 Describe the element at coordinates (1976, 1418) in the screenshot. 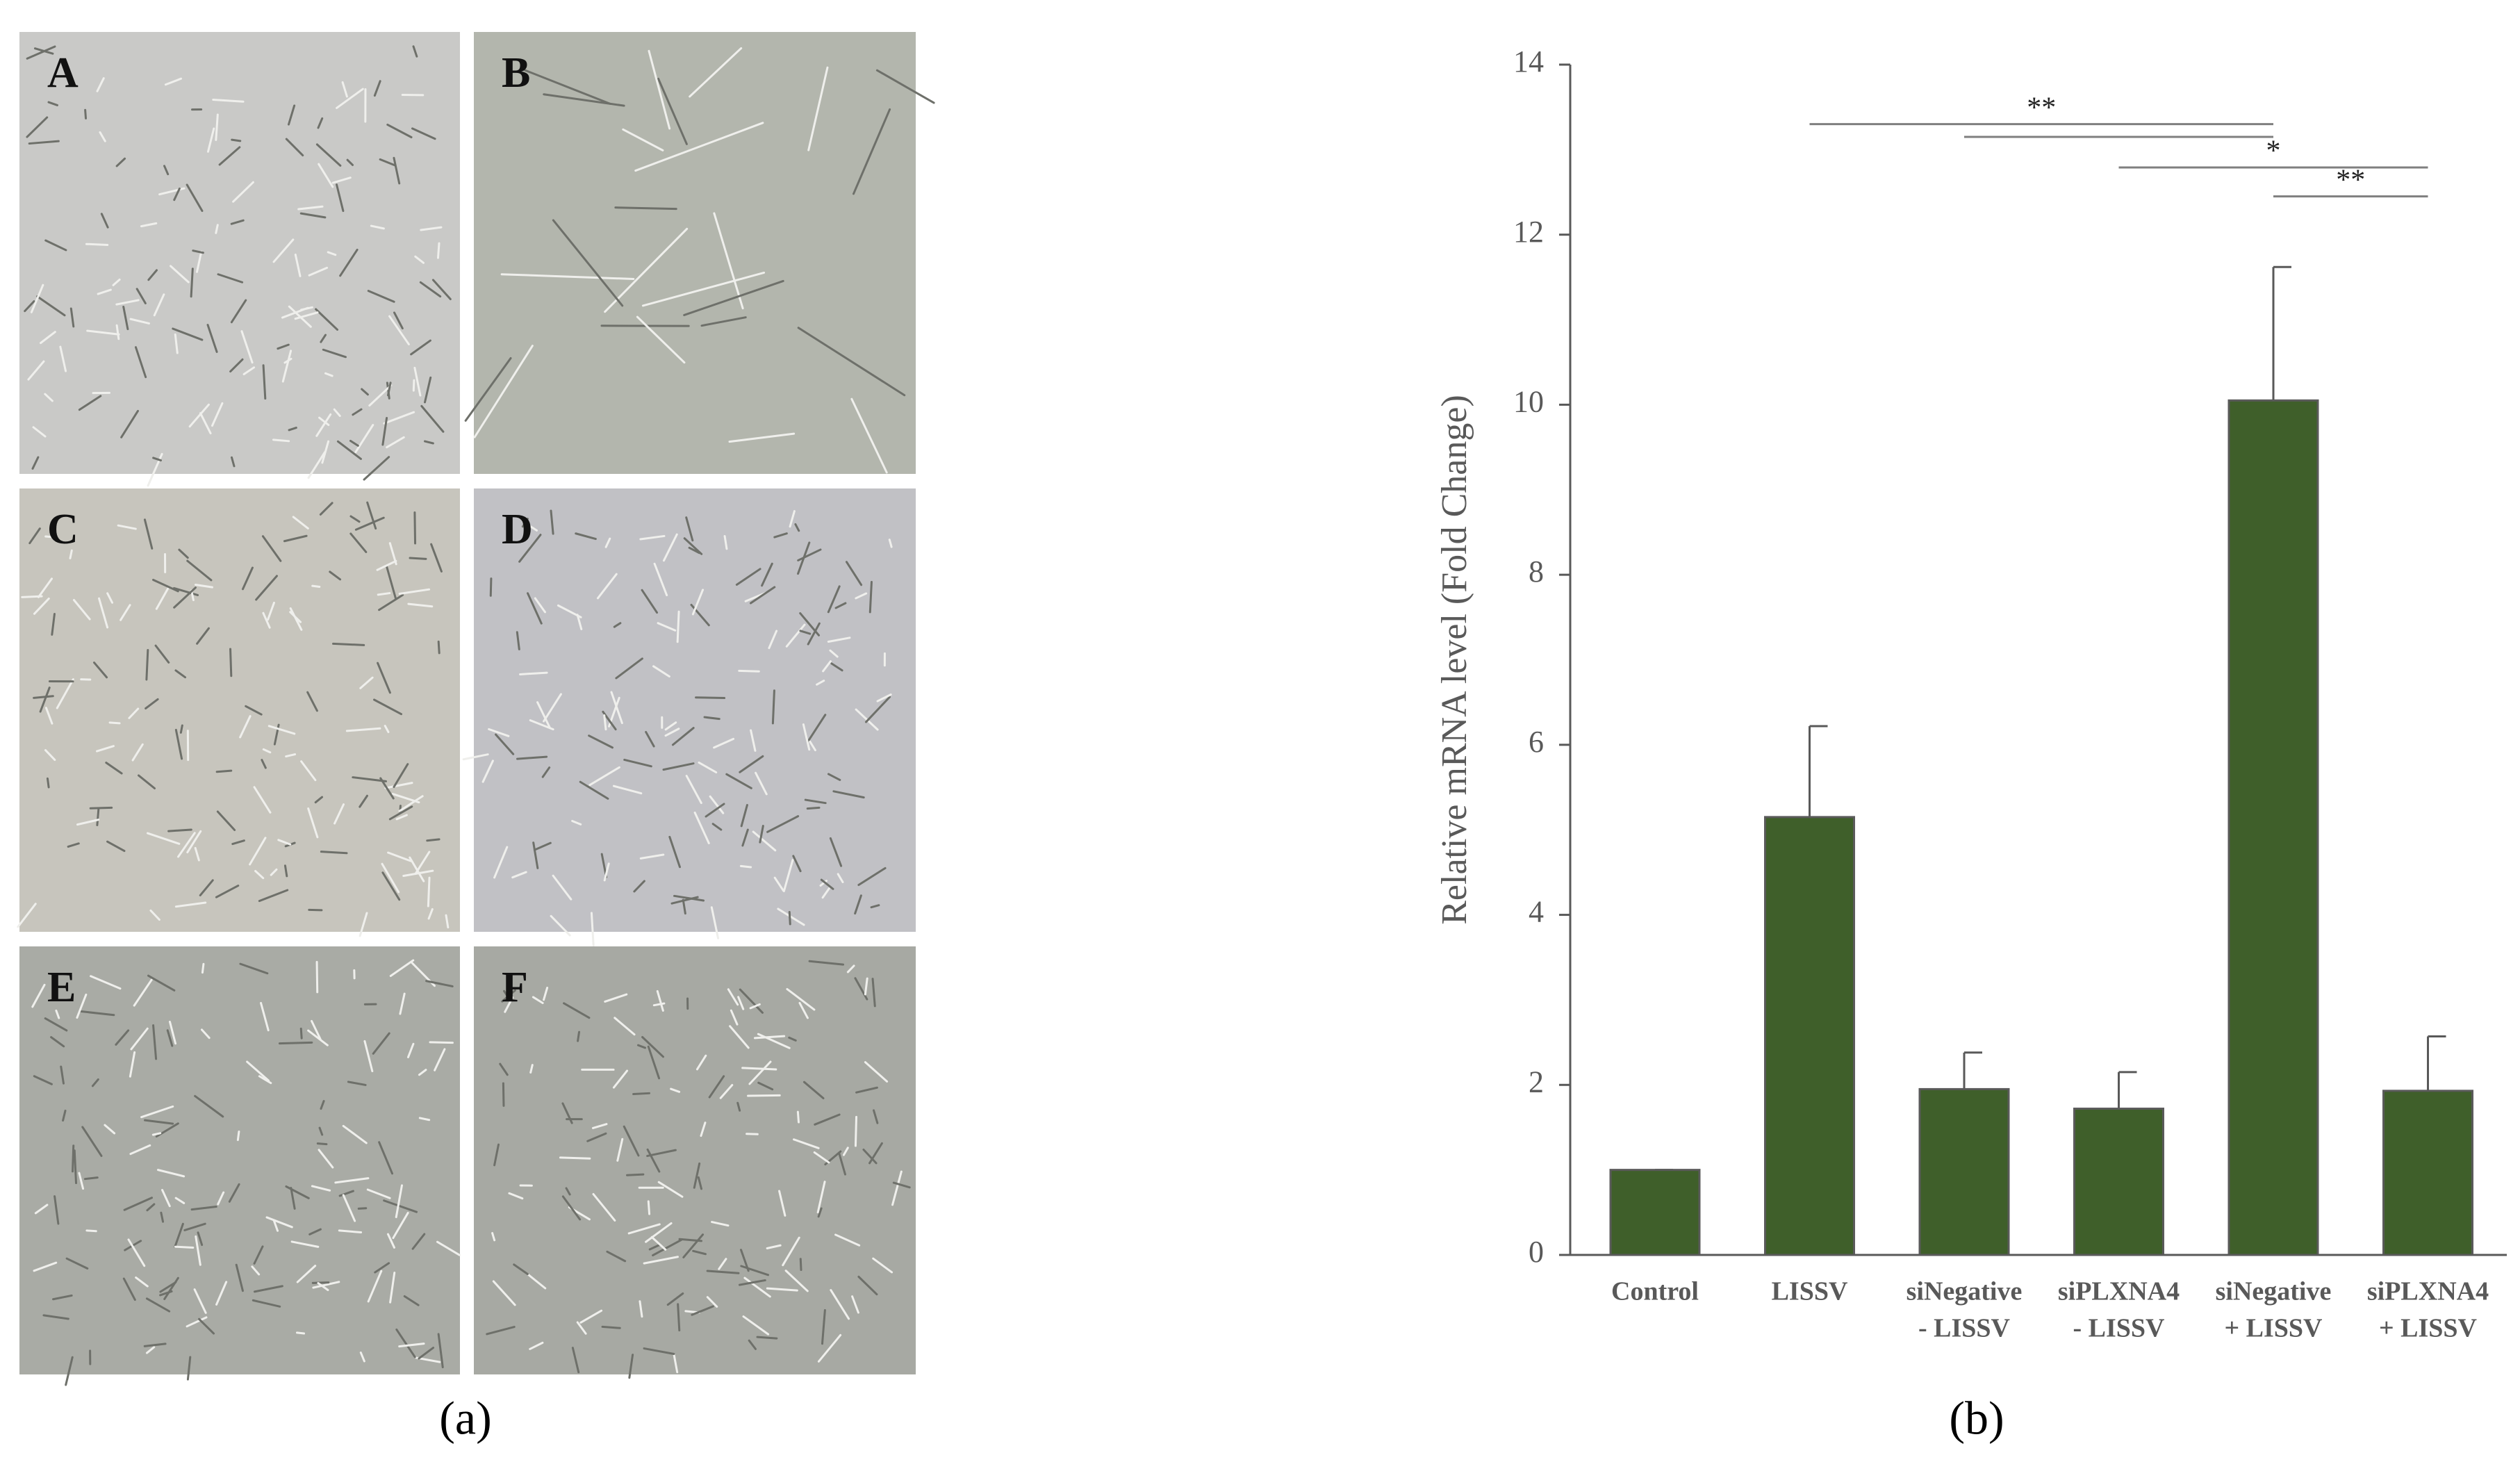

I see `caption-b: (b)` at that location.